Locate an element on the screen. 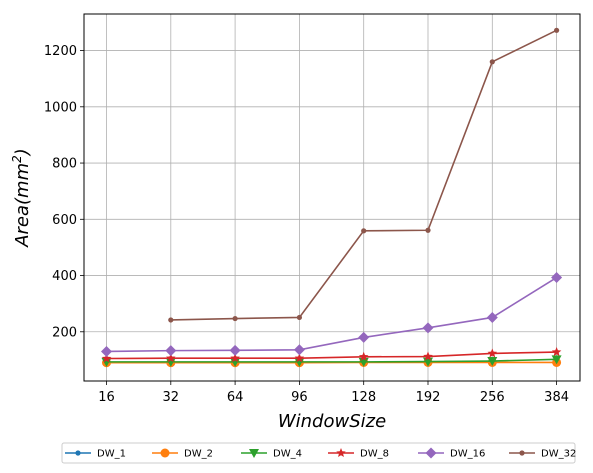 This screenshot has width=593, height=473. legend-label: DW_2 is located at coordinates (198, 454).